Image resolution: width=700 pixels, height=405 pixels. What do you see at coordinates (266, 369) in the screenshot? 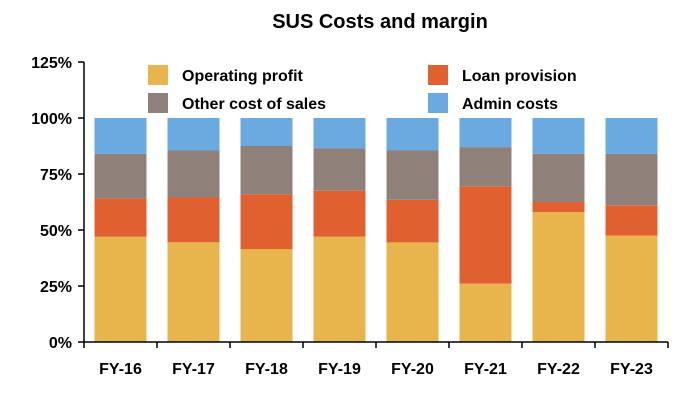
I see `x-tick-label: FY-18` at bounding box center [266, 369].